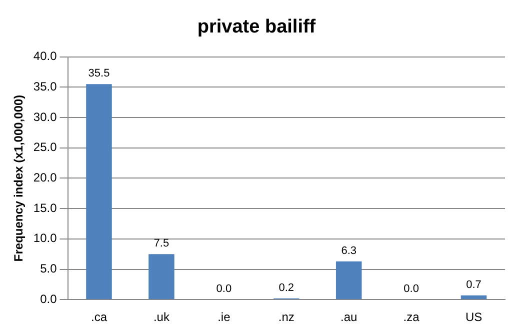 This screenshot has width=523, height=336. Describe the element at coordinates (45, 117) in the screenshot. I see `y-tick-label: 30.0` at that location.